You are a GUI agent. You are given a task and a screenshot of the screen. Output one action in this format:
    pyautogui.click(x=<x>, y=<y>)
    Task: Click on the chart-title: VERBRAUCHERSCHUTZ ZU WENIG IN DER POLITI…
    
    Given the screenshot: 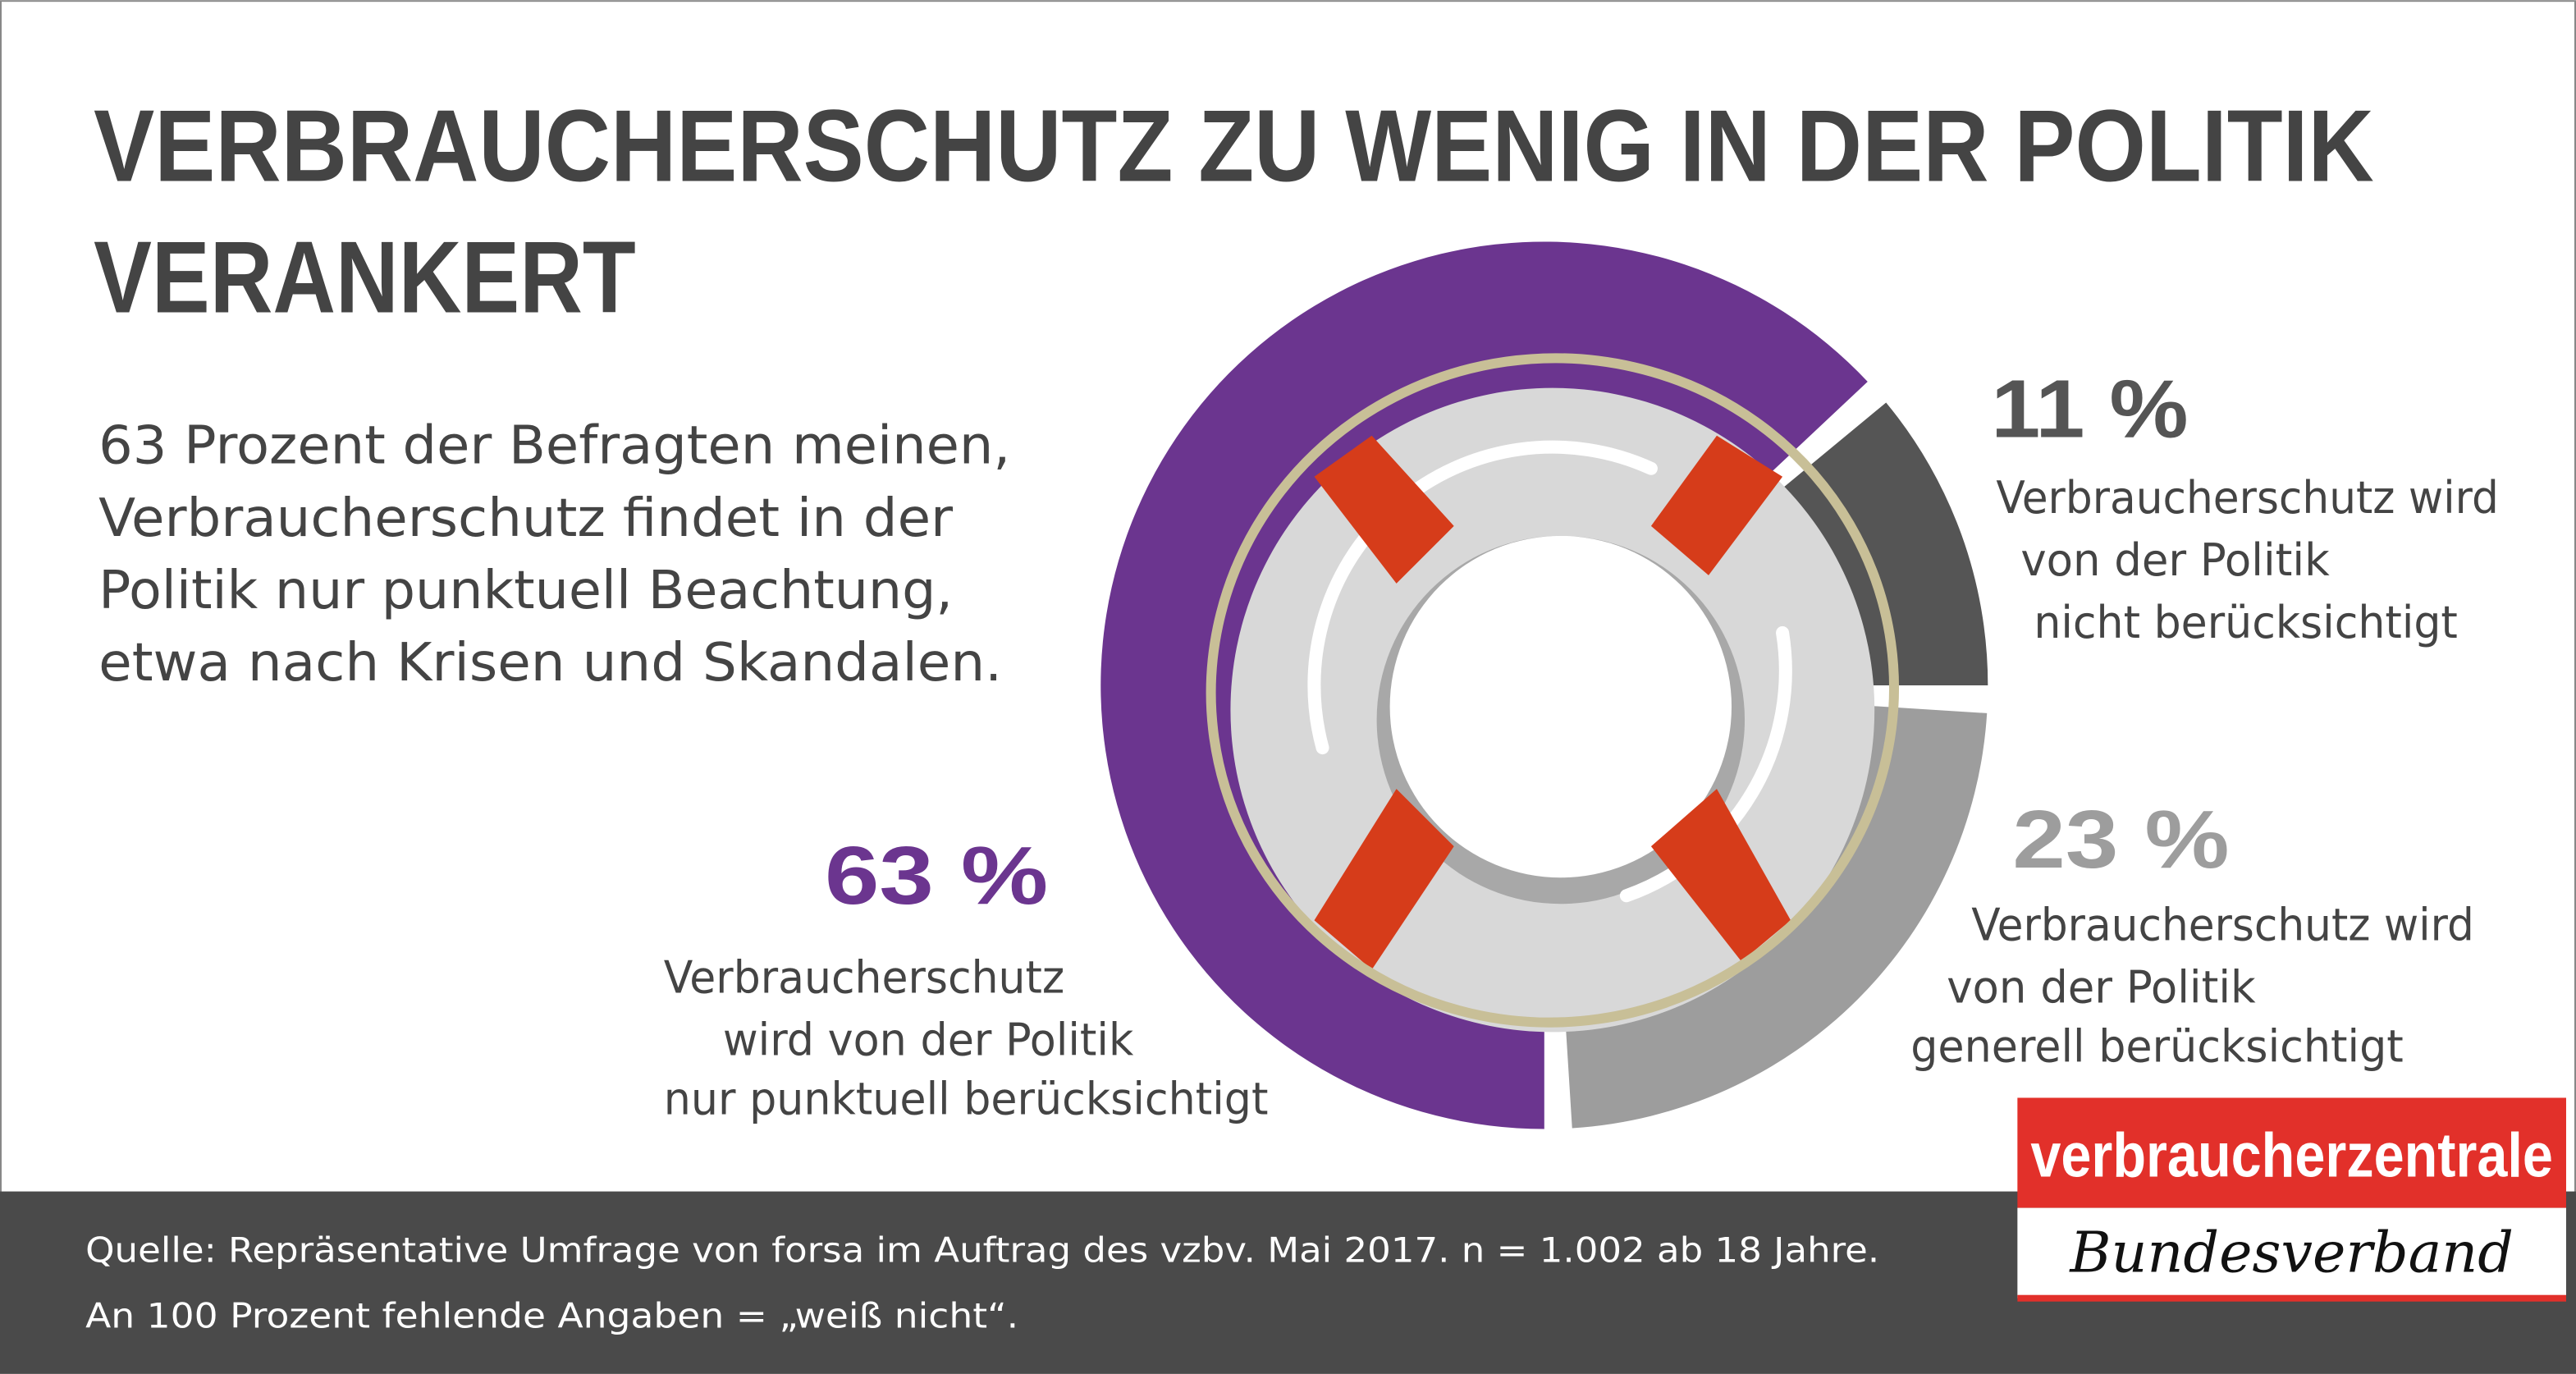 What is the action you would take?
    pyautogui.click(x=1234, y=146)
    